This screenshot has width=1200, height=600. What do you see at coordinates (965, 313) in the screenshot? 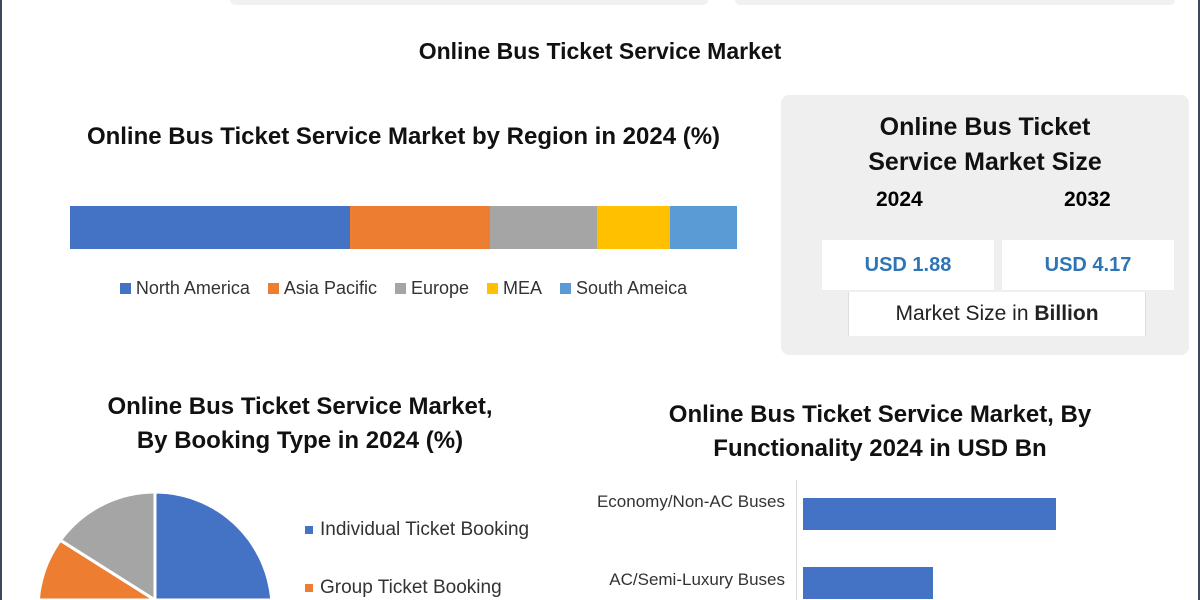
I see `unit-prefix: Market Size in` at bounding box center [965, 313].